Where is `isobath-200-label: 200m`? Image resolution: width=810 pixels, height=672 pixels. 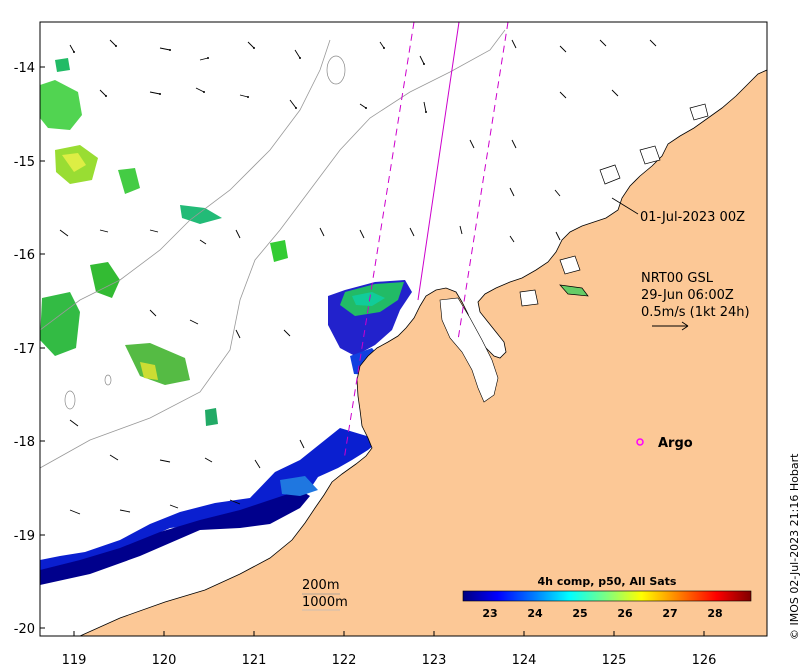
isobath-200-label: 200m is located at coordinates (320, 585).